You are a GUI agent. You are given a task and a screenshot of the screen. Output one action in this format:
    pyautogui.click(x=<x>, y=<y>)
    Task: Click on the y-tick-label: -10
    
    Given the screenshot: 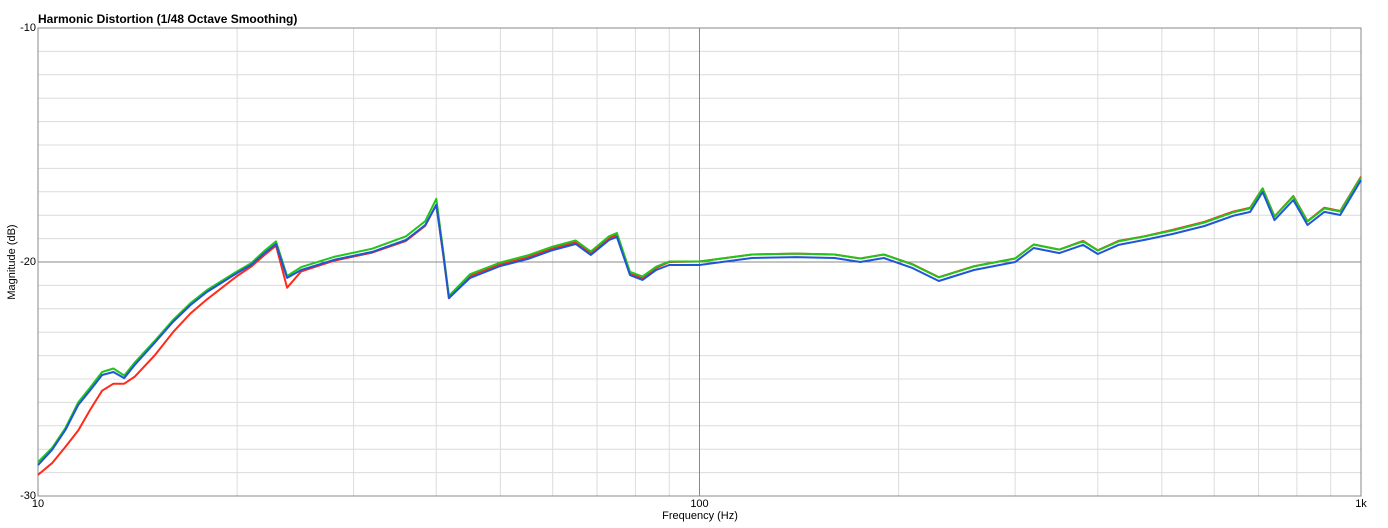 What is the action you would take?
    pyautogui.click(x=28, y=28)
    